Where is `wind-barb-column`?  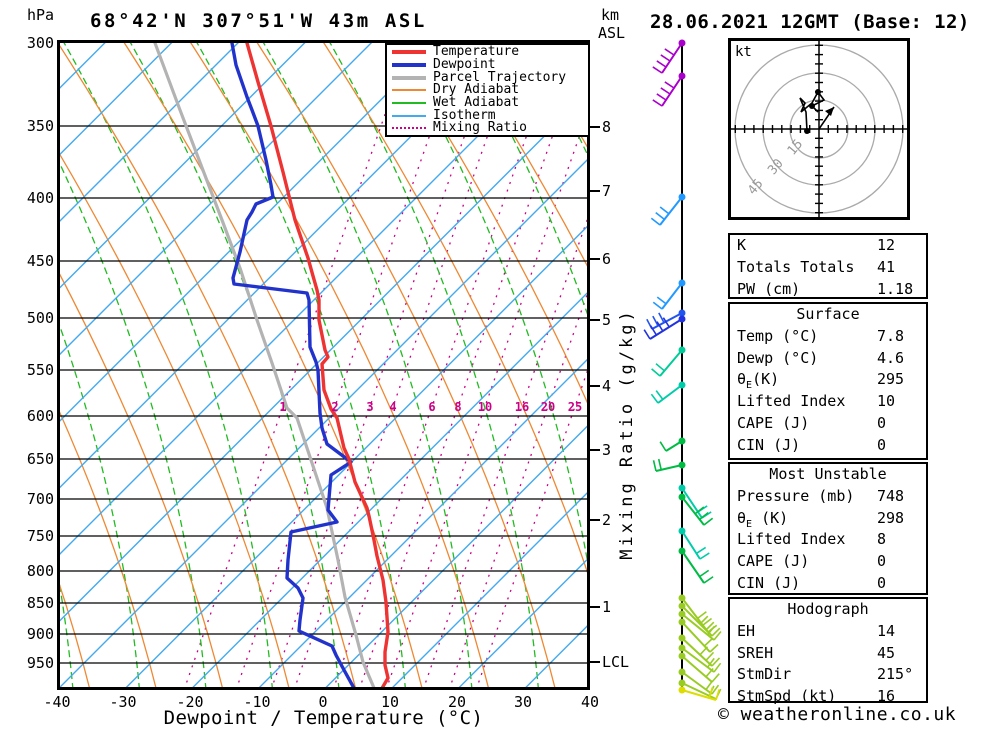
wind-barb-column is located at coordinates (682, 370).